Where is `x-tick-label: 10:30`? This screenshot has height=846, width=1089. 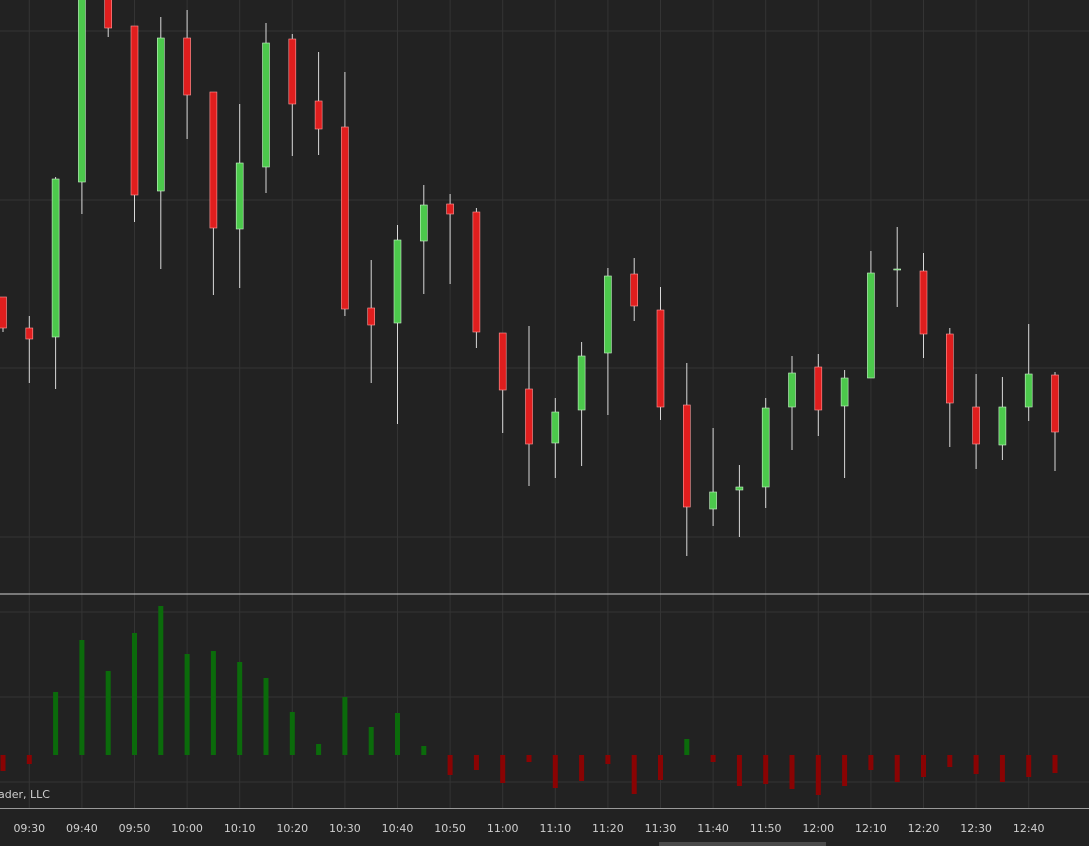
x-tick-label: 10:30 is located at coordinates (345, 828).